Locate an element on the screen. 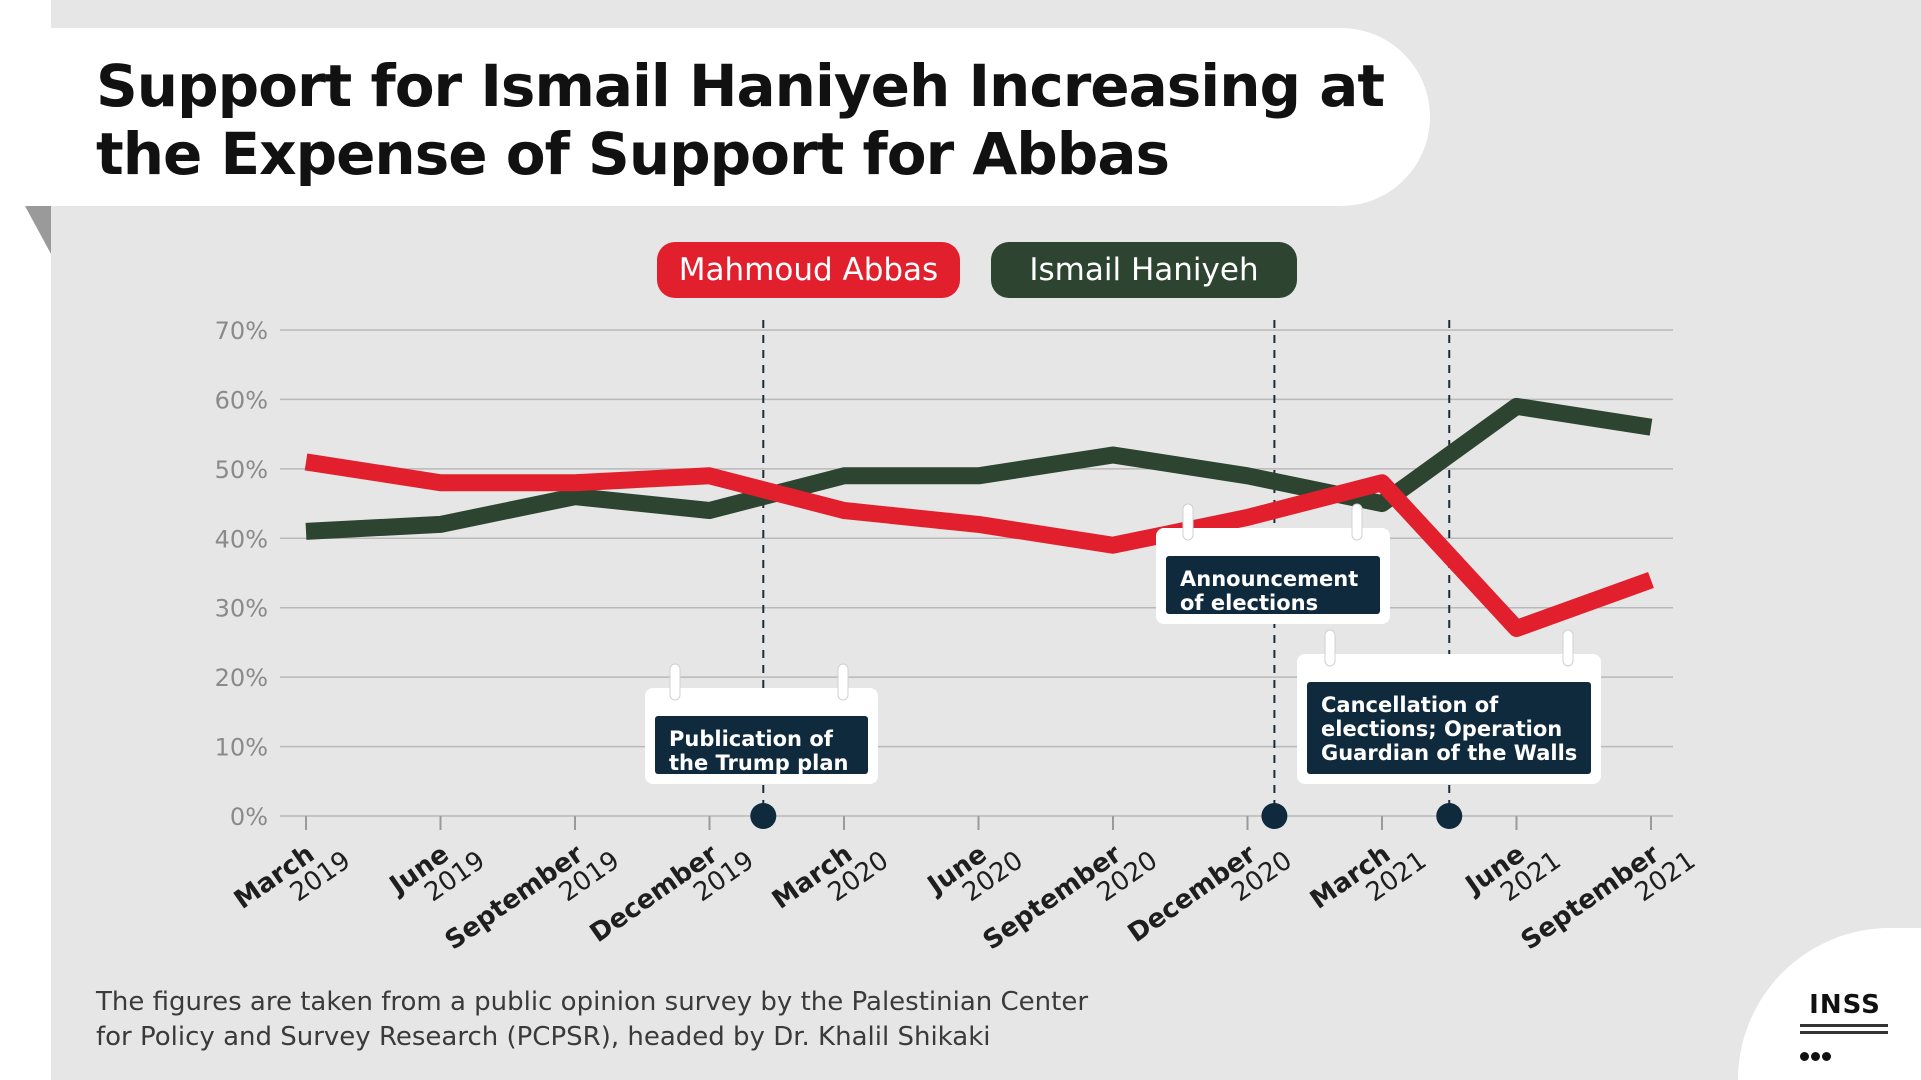 The width and height of the screenshot is (1921, 1080). callout-text: Announcement is located at coordinates (1269, 579).